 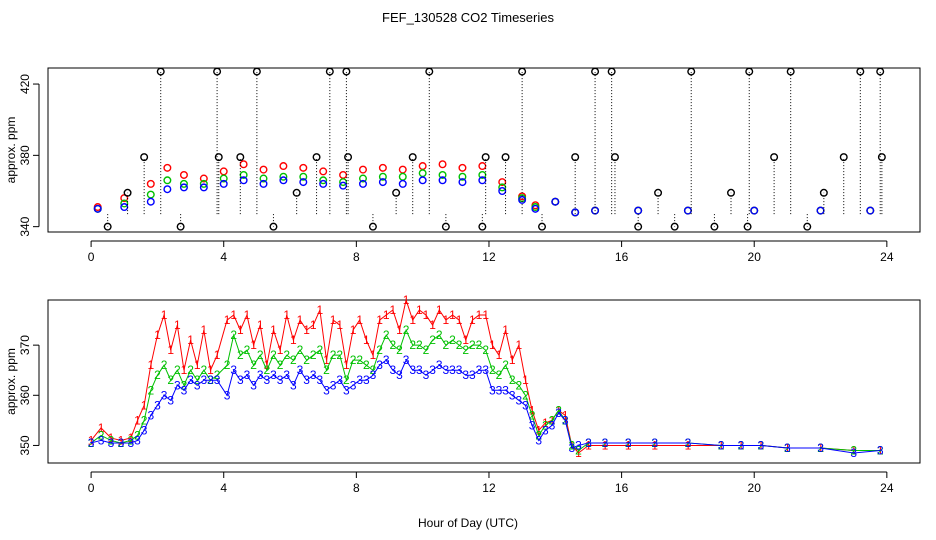 I want to click on x-tick-label: 8, so click(x=356, y=488).